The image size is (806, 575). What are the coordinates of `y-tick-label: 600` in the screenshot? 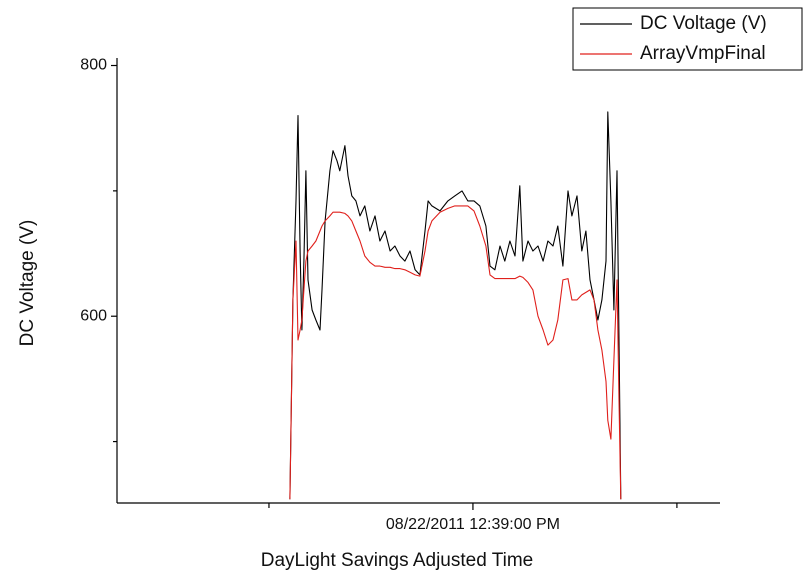 It's located at (93, 315).